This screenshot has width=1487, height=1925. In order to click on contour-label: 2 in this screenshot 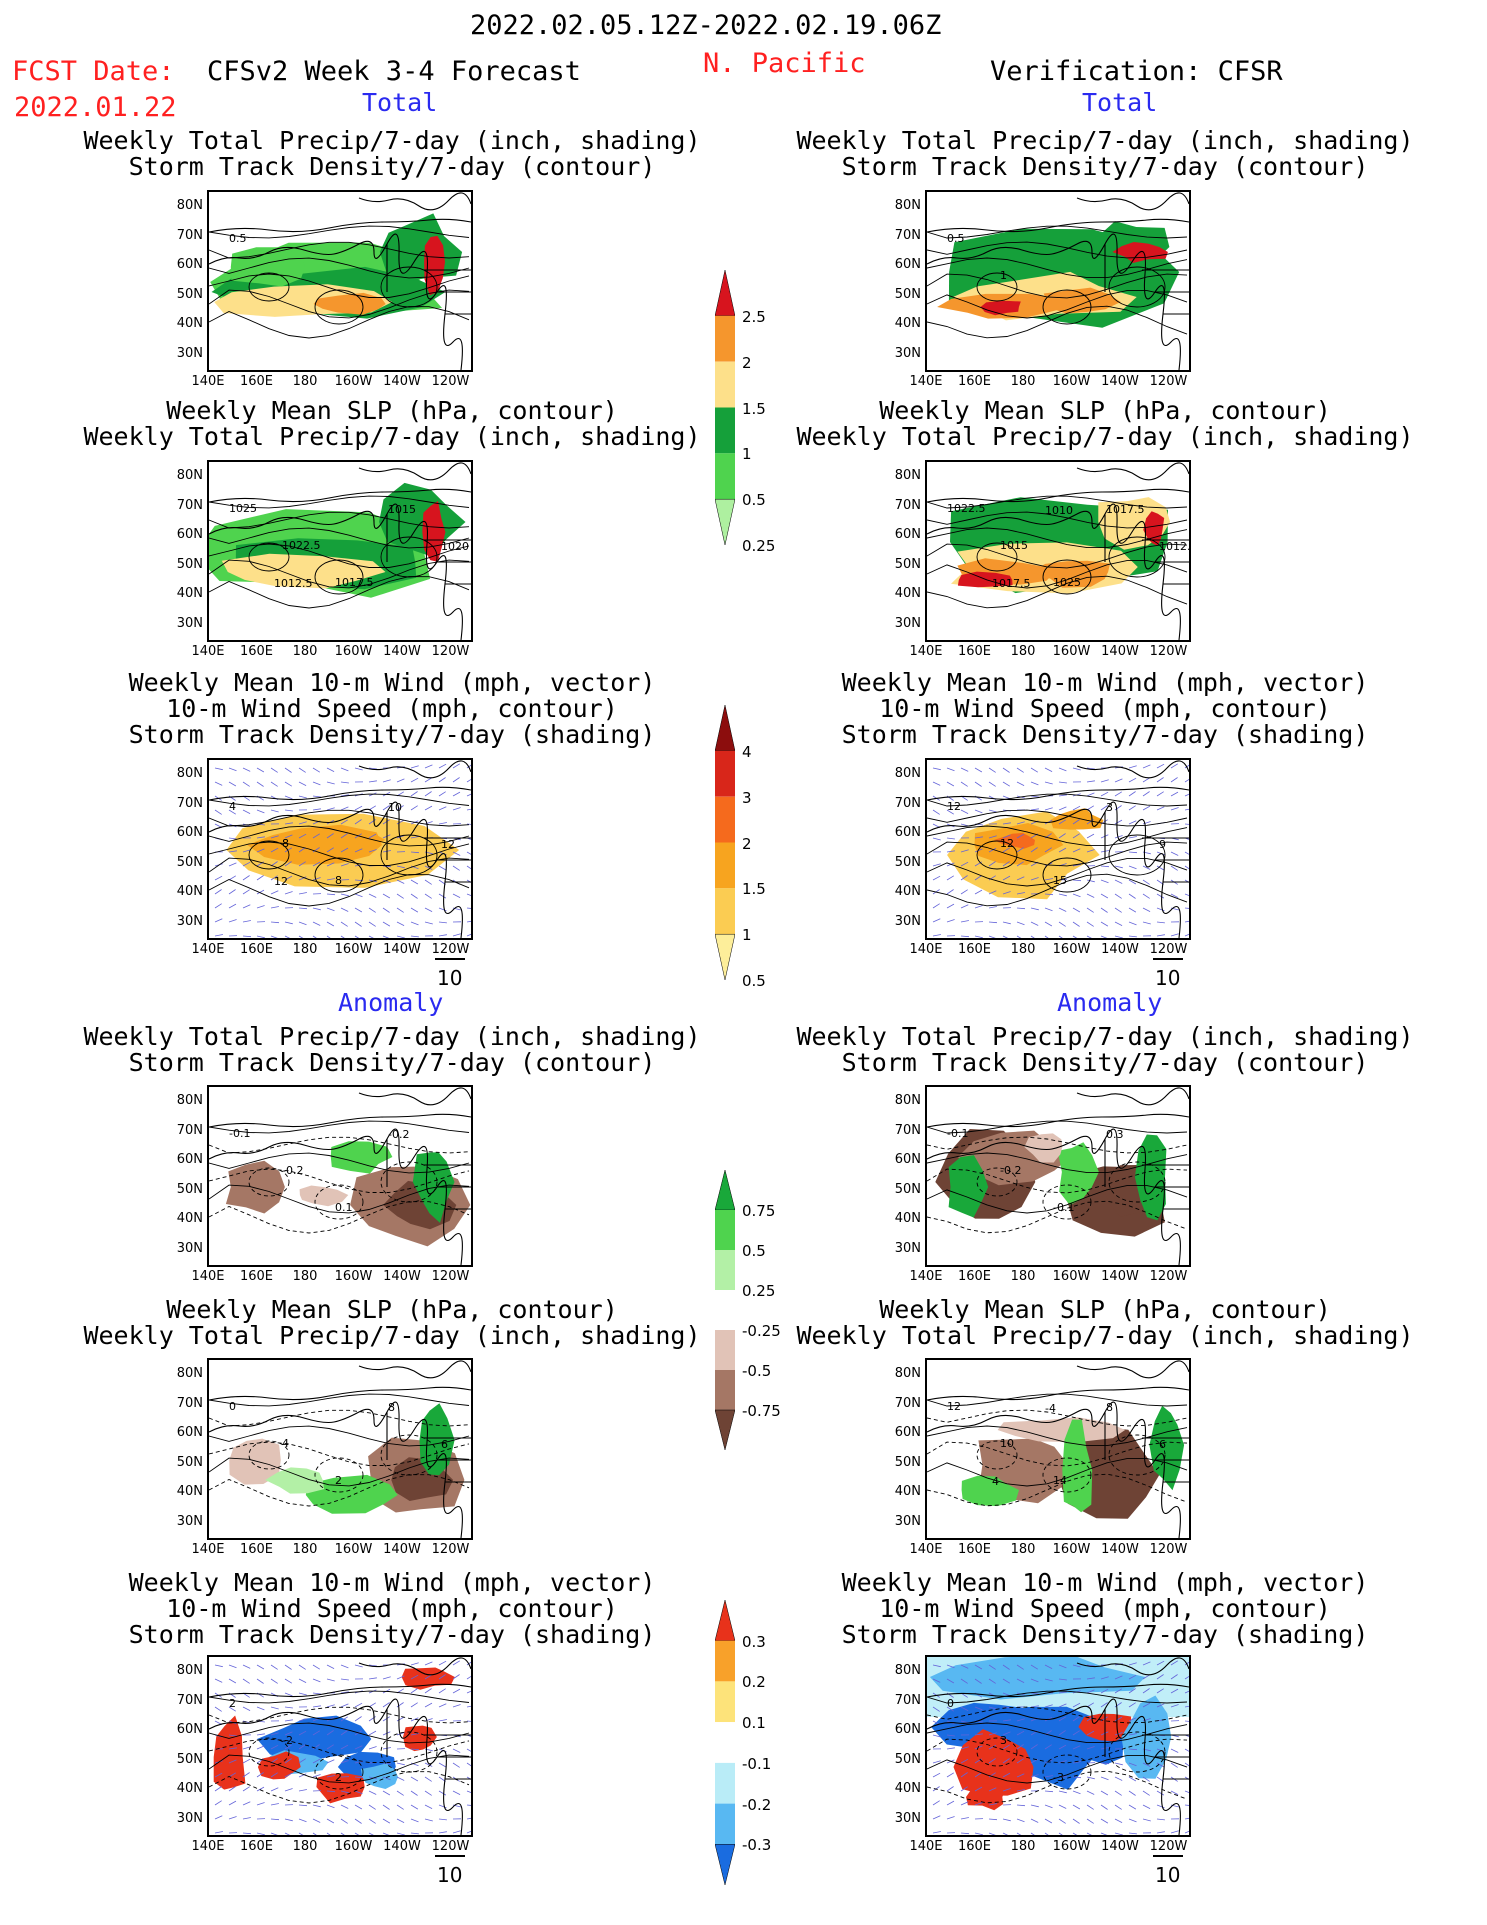, I will do `click(338, 1480)`.